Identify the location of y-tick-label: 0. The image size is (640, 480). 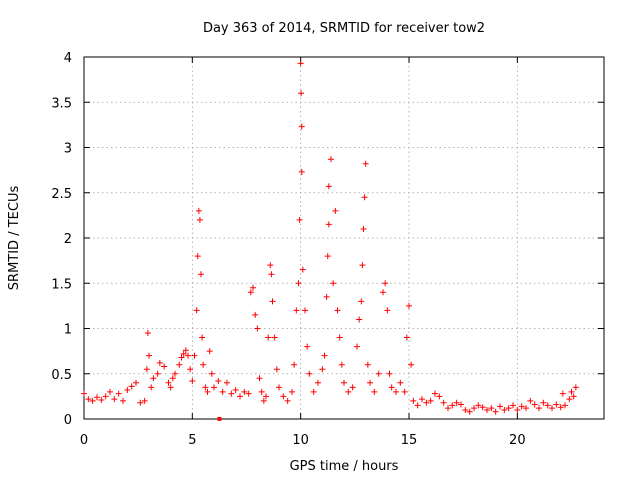
(68, 420).